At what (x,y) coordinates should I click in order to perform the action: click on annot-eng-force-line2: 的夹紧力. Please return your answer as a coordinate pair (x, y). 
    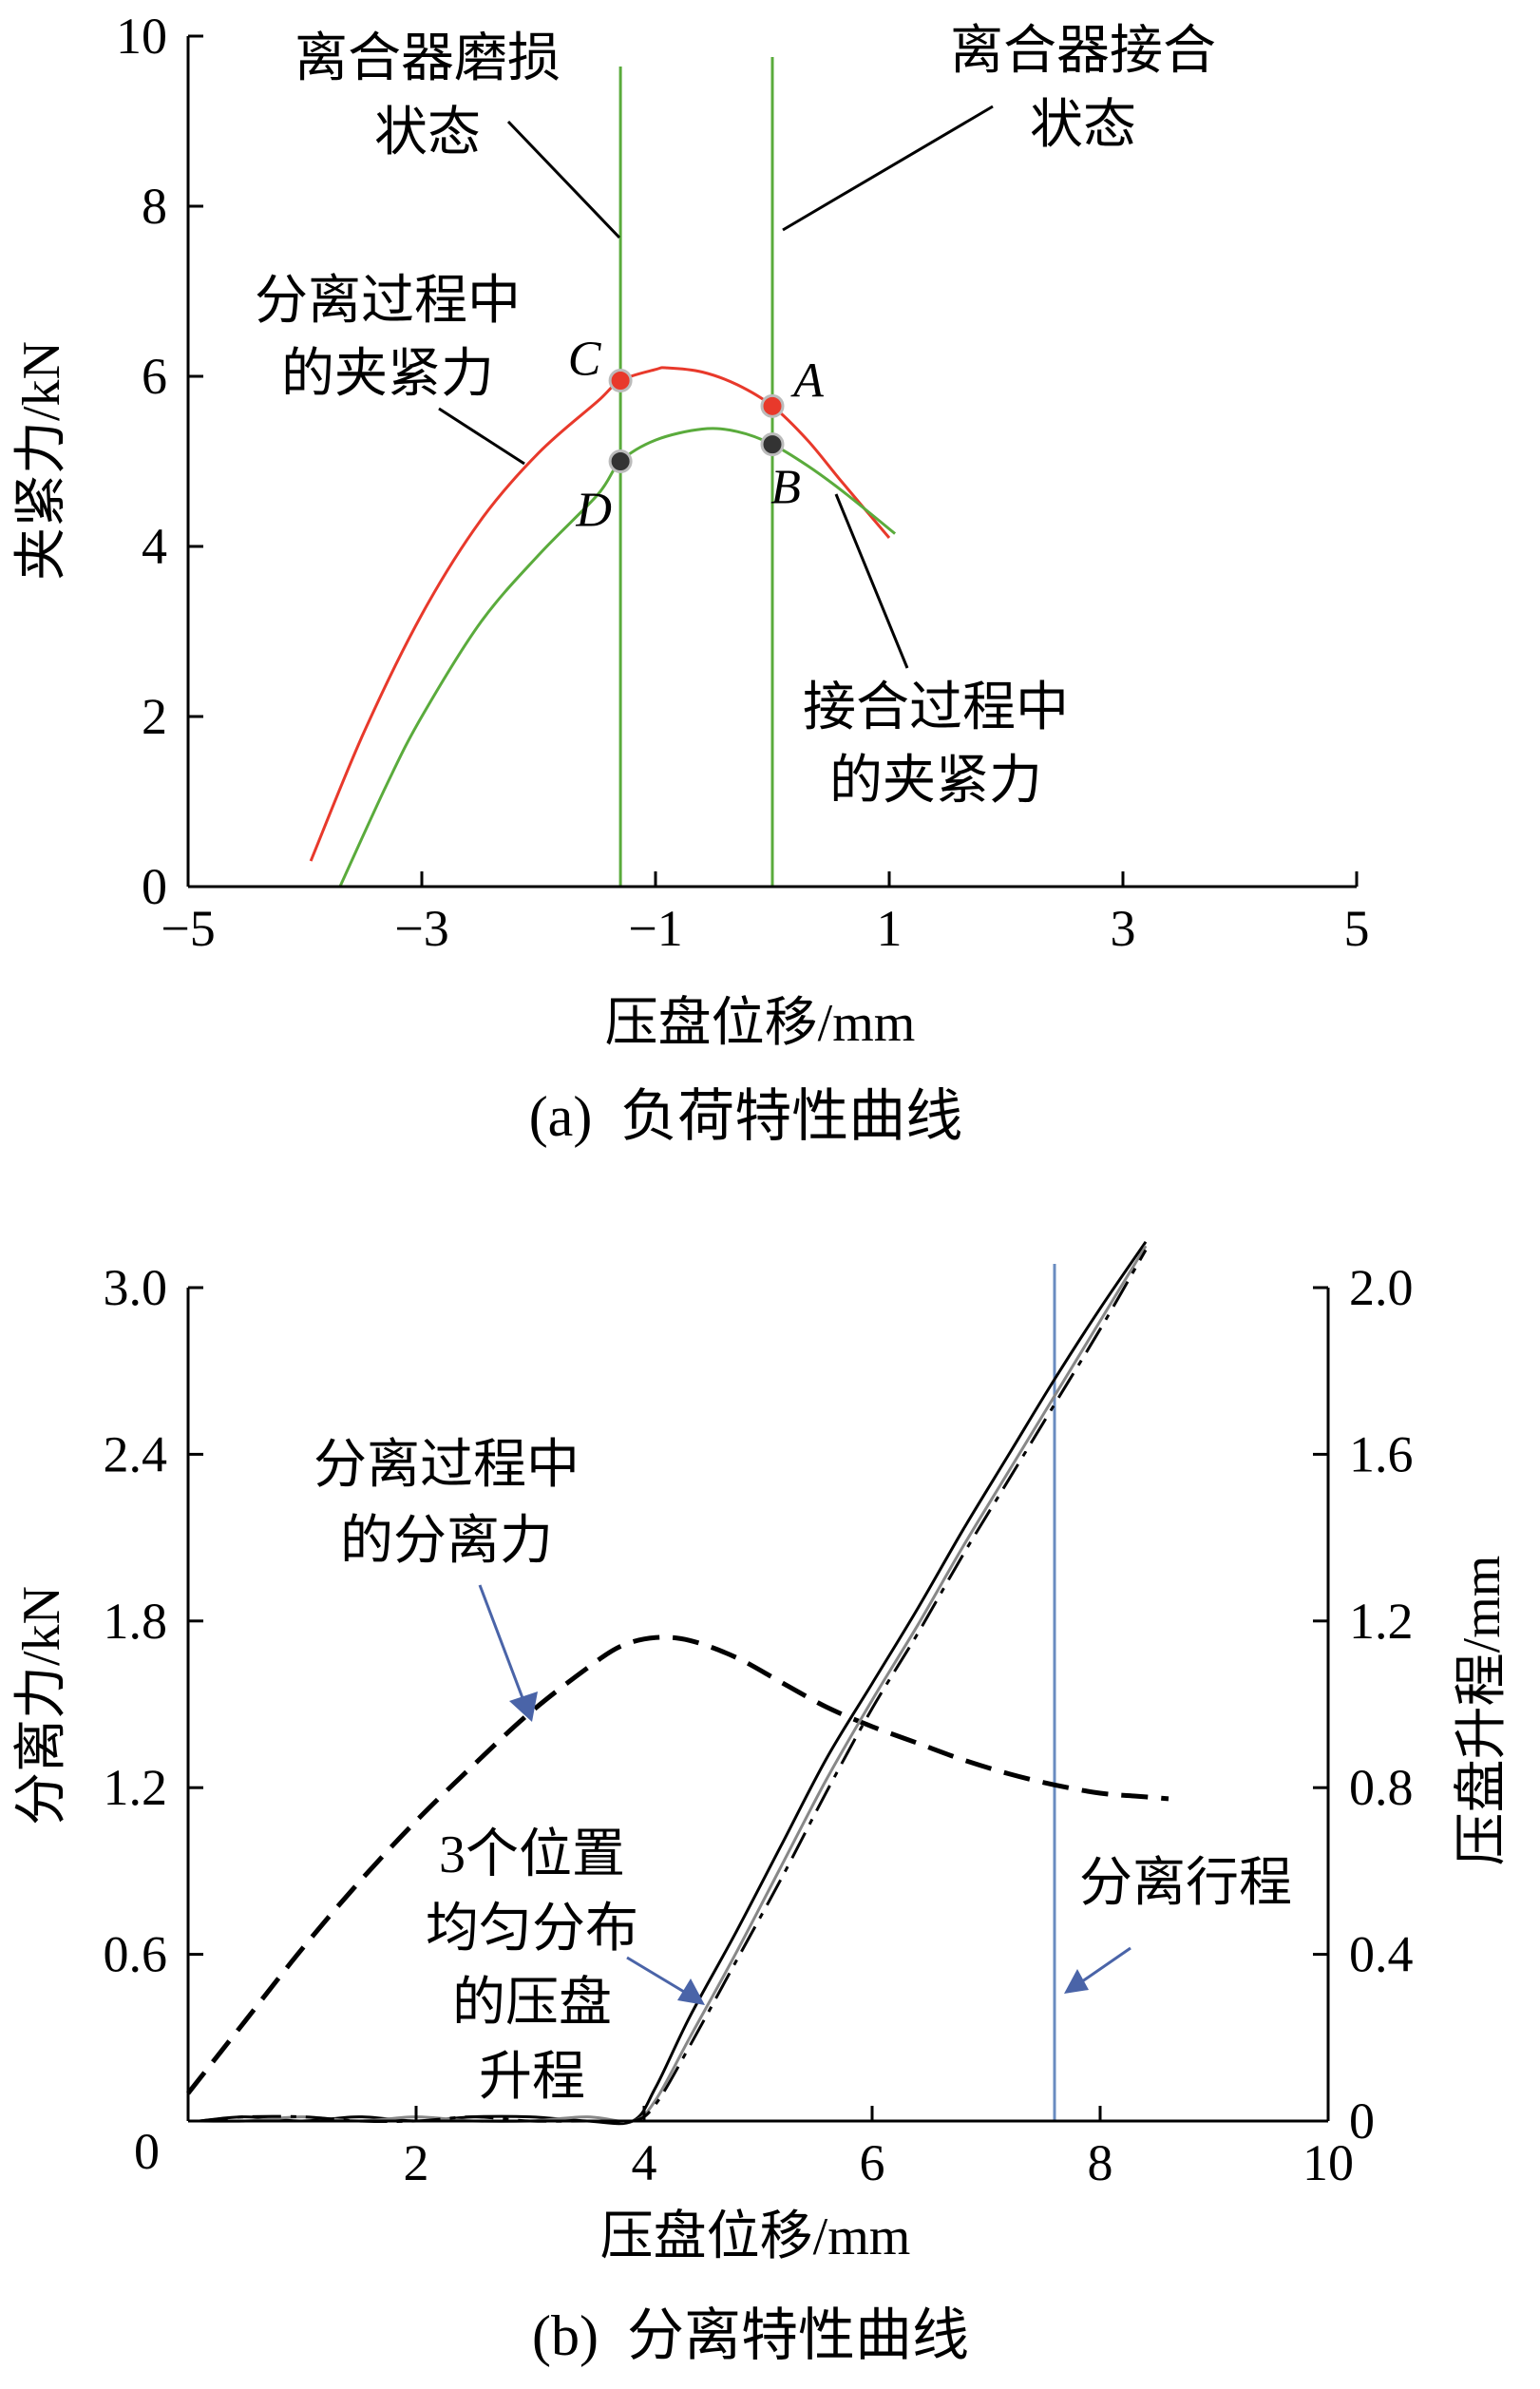
    Looking at the image, I should click on (935, 781).